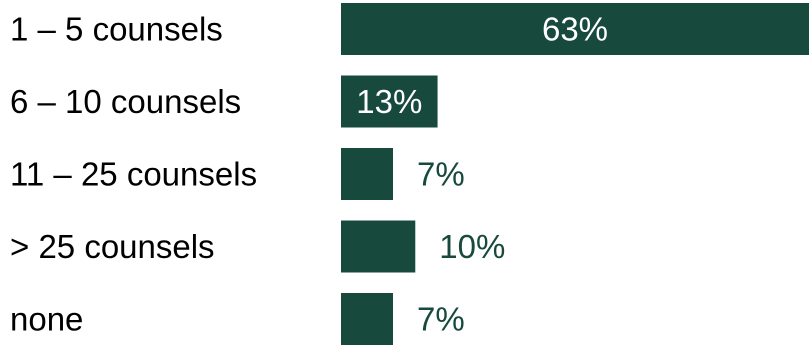 The image size is (809, 351). I want to click on value-label: 10%, so click(472, 246).